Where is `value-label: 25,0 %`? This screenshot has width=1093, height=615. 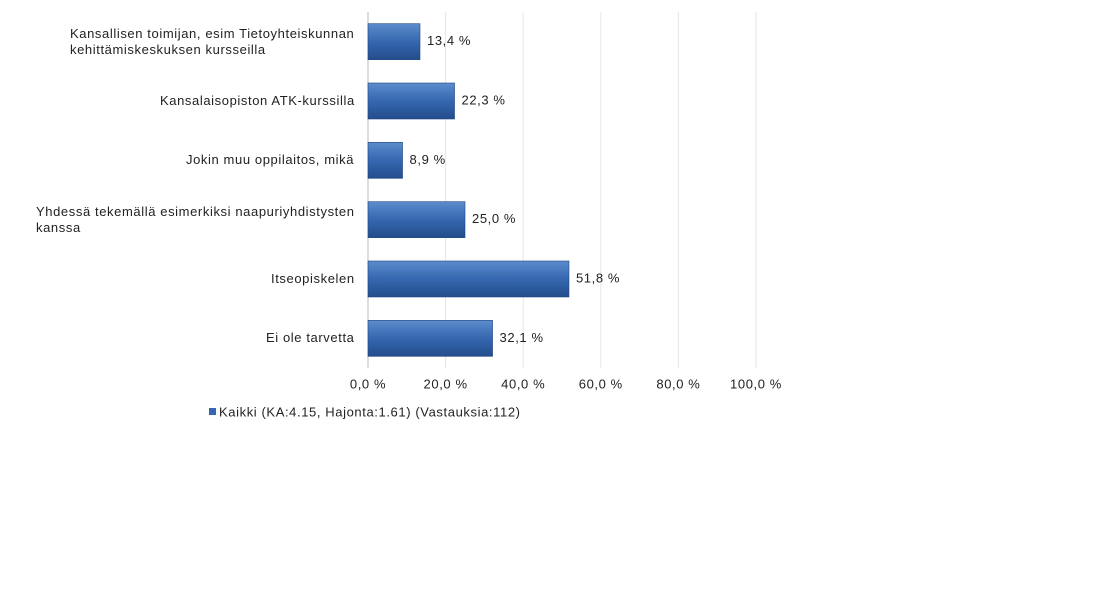 value-label: 25,0 % is located at coordinates (494, 218).